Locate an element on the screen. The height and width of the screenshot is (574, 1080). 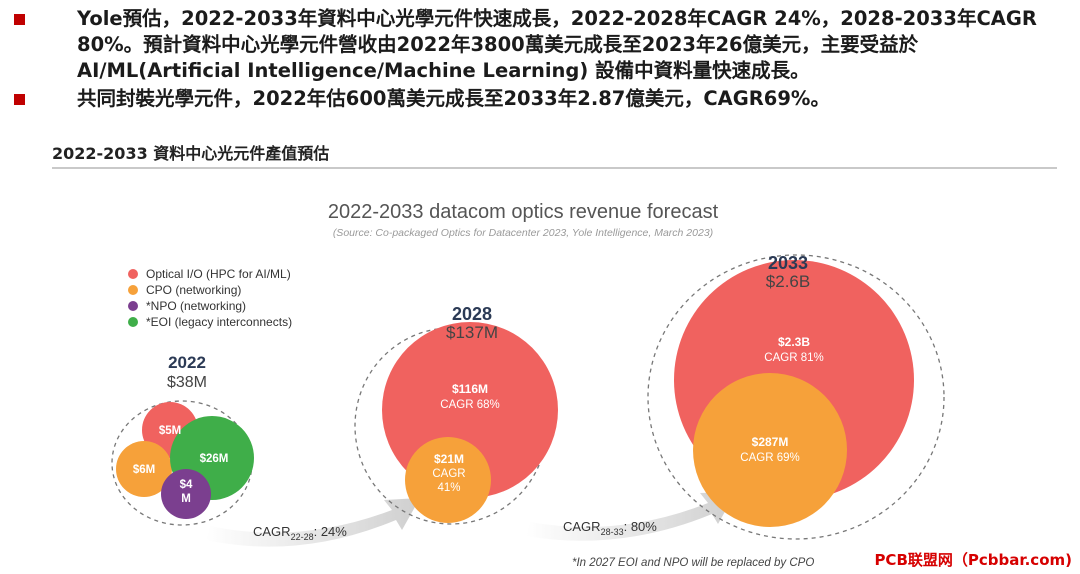
legend-label: Optical I/O (HPC for AI/ML) is located at coordinates (218, 274).